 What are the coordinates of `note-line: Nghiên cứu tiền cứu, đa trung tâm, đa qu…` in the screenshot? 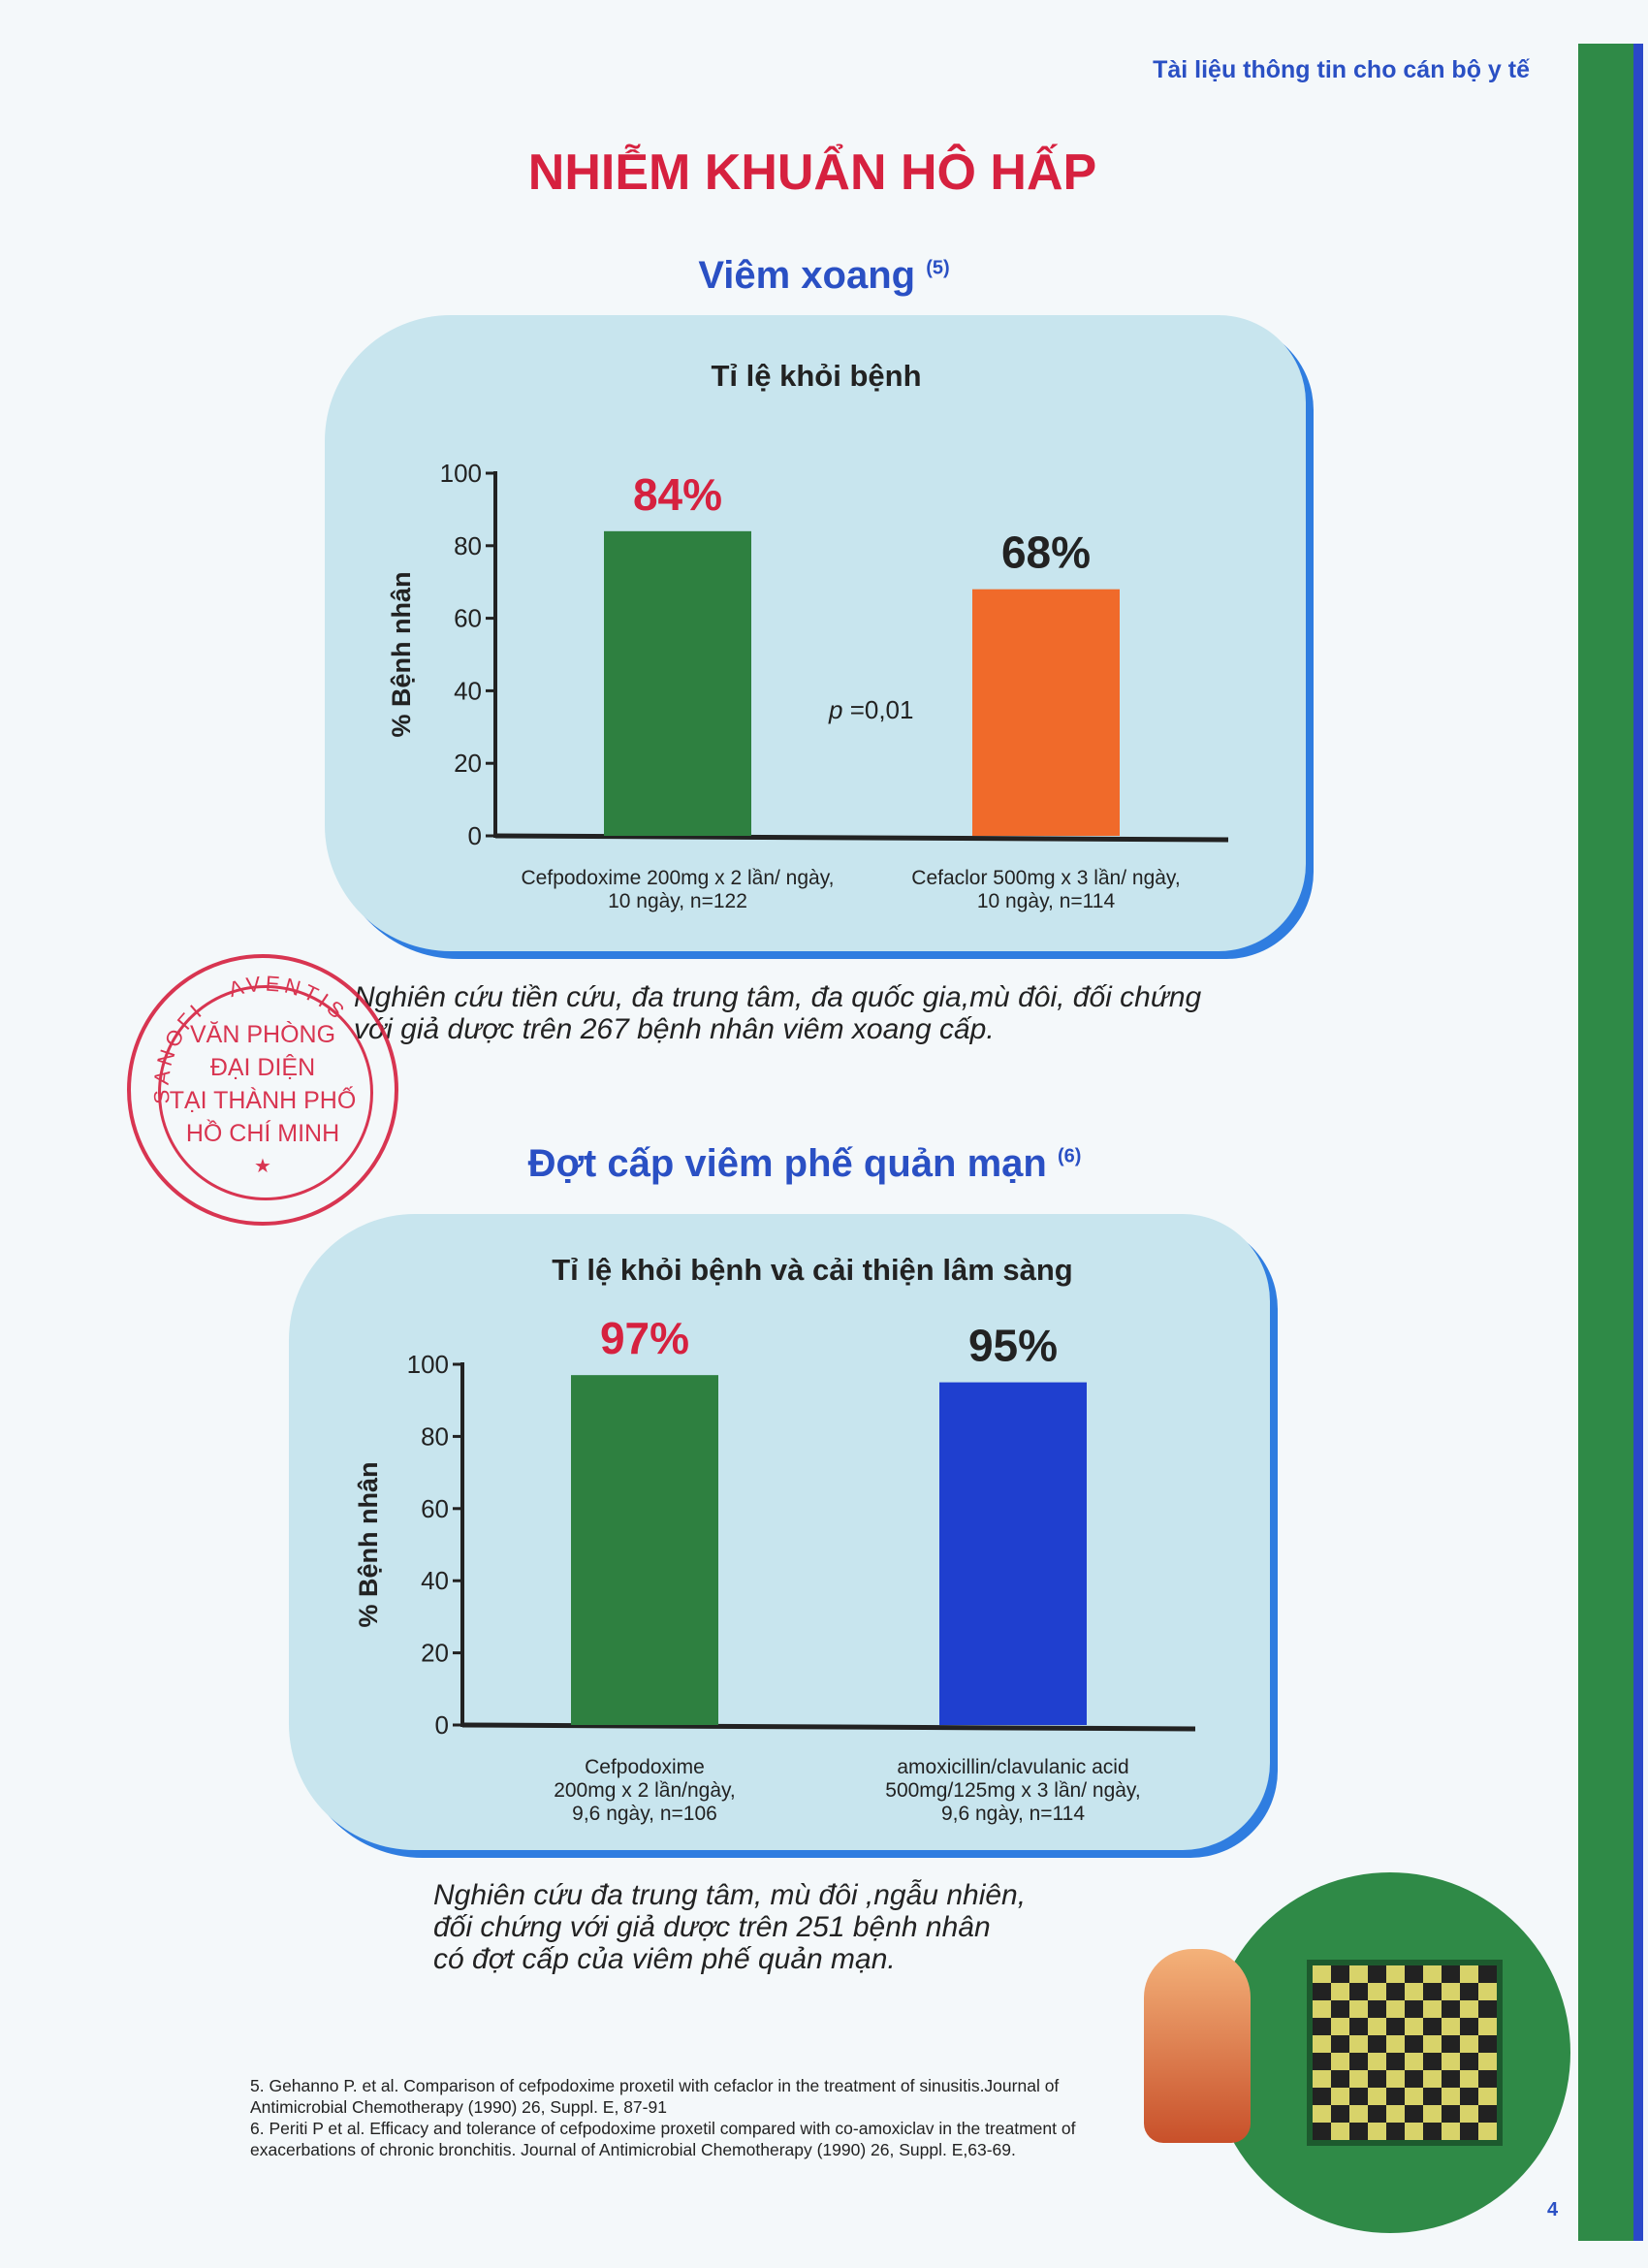 It's located at (778, 997).